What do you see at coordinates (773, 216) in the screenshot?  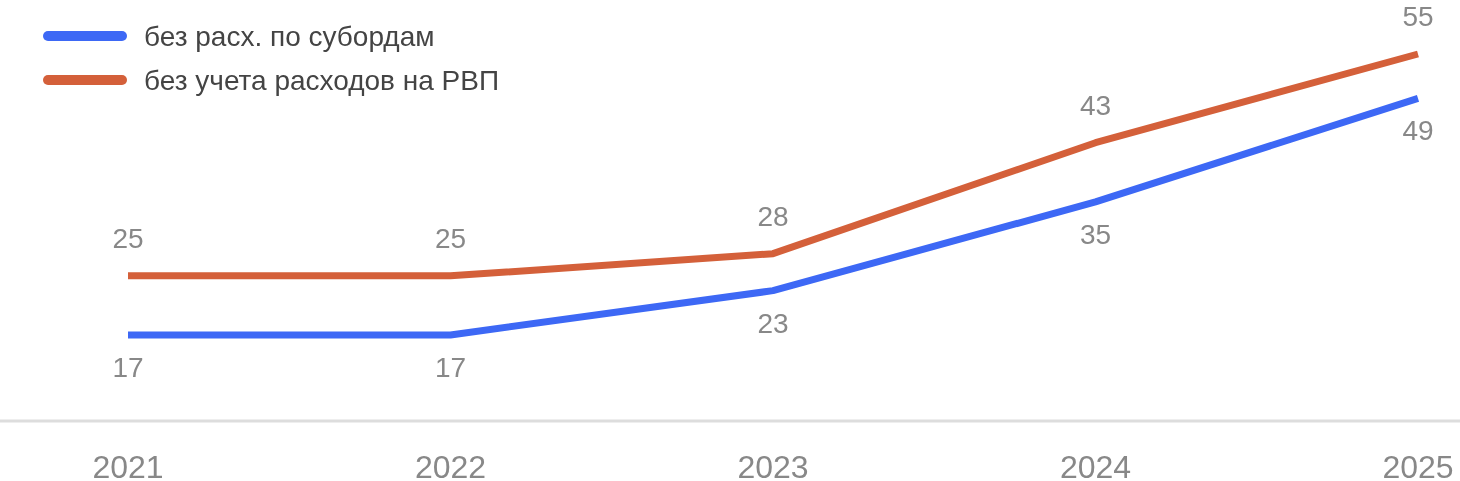 I see `data-label: 28` at bounding box center [773, 216].